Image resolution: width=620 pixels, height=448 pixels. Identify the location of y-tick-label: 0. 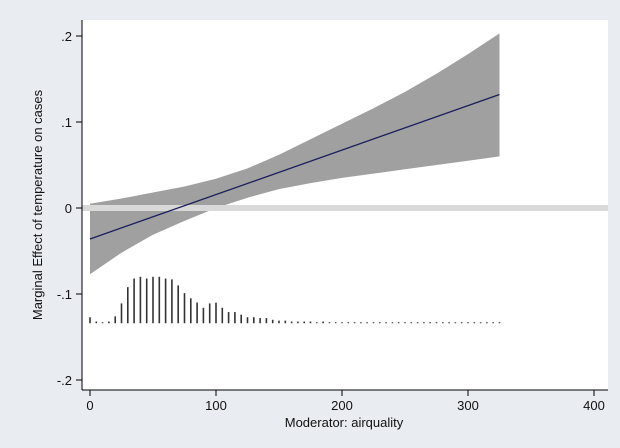
(68, 208).